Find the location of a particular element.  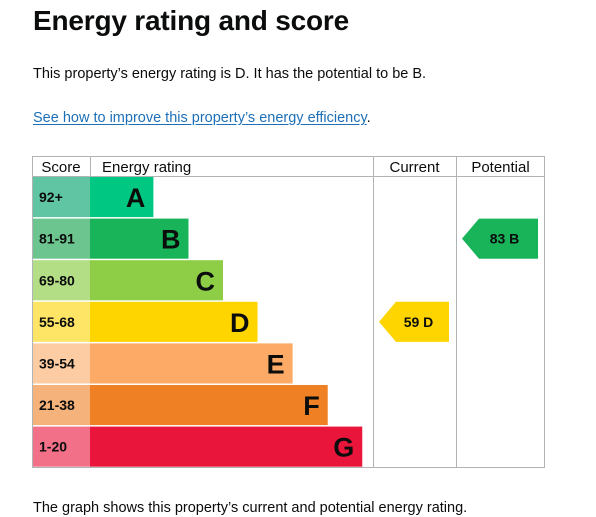

score-label-f: 21-38 is located at coordinates (57, 405).